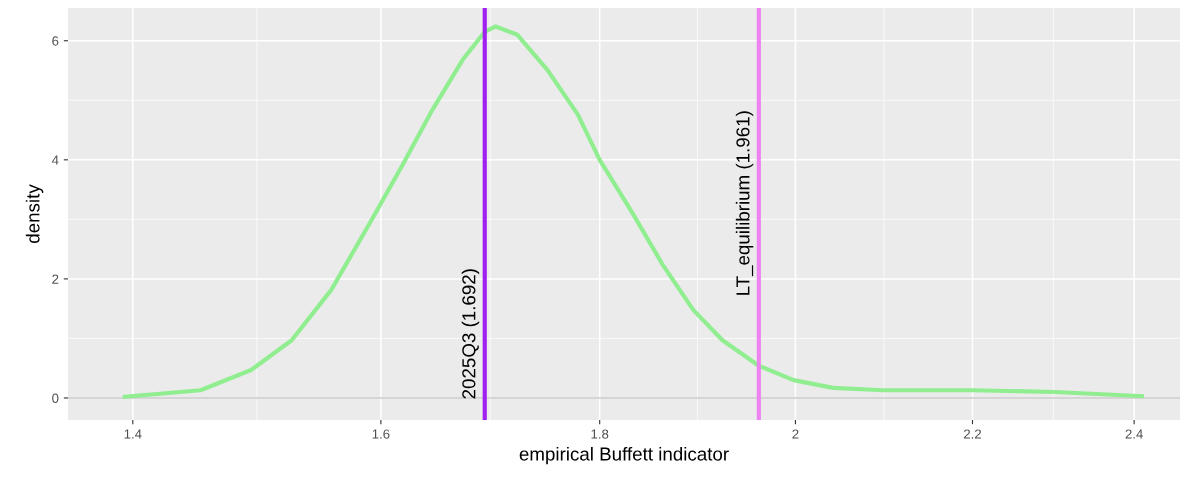  Describe the element at coordinates (972, 434) in the screenshot. I see `x-tick-label: 2.2` at that location.